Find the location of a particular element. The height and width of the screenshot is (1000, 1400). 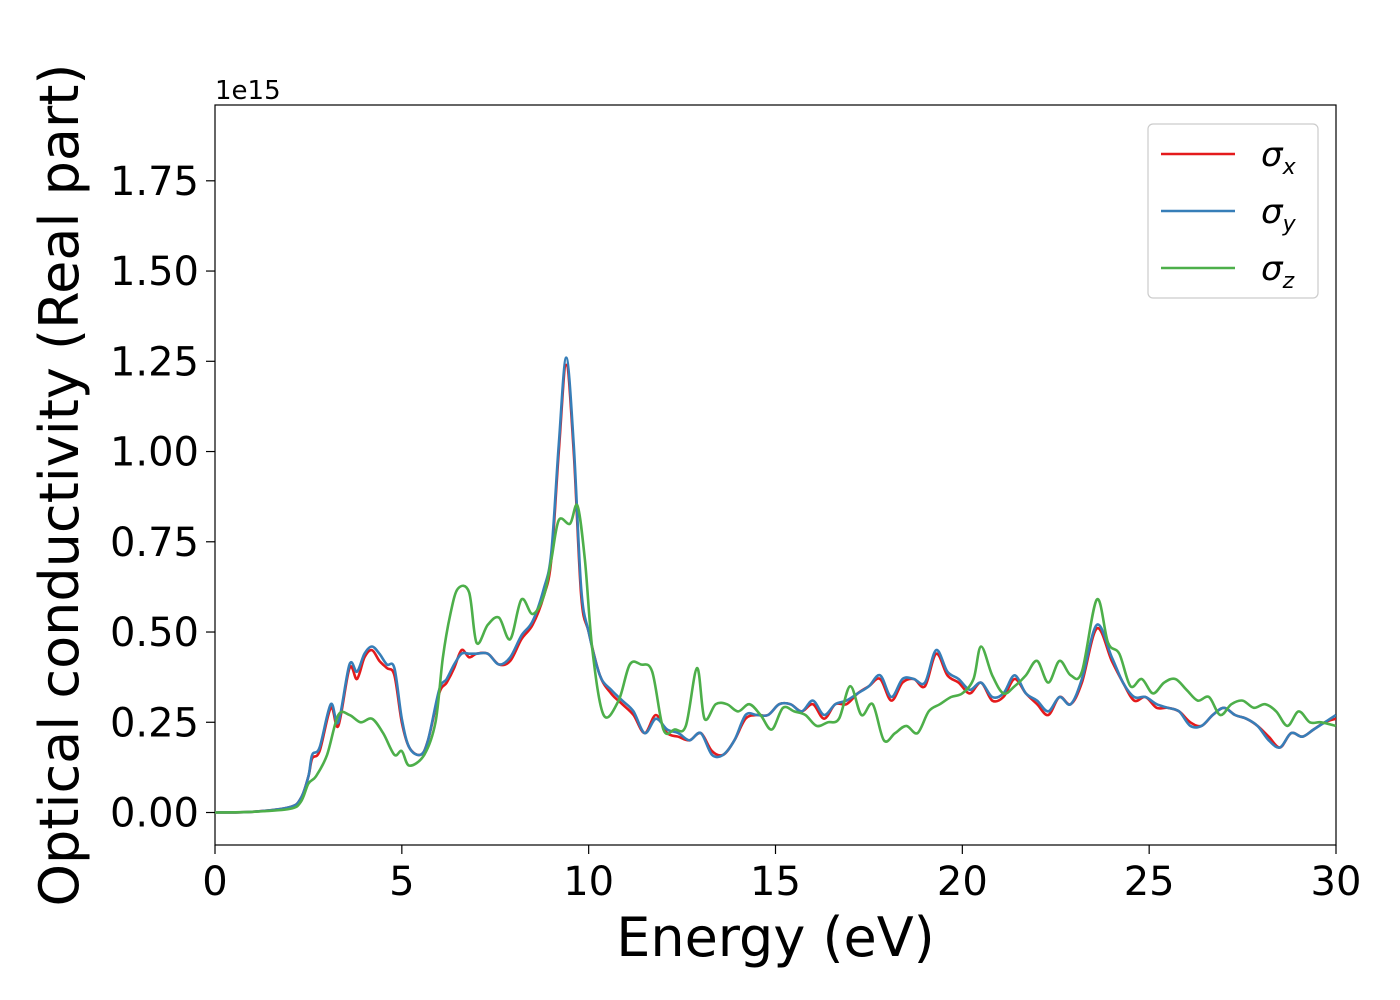

x-tick-label: 25 is located at coordinates (1149, 882).